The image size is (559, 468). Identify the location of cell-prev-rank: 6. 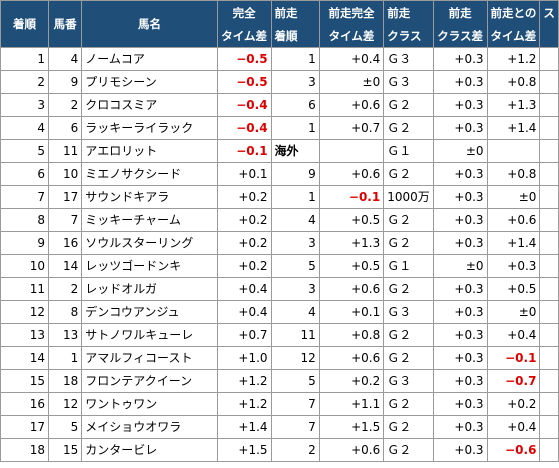
(295, 105).